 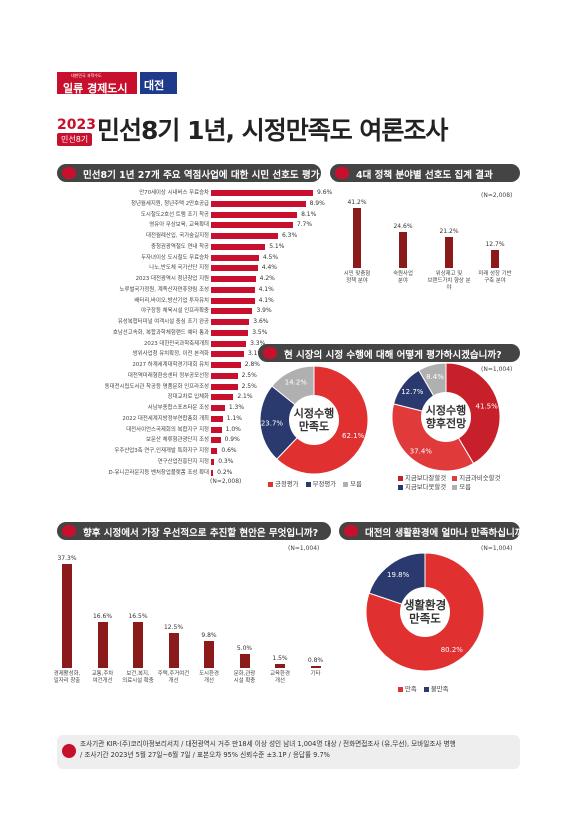 What do you see at coordinates (398, 575) in the screenshot?
I see `pie-slice-label: 19.8%` at bounding box center [398, 575].